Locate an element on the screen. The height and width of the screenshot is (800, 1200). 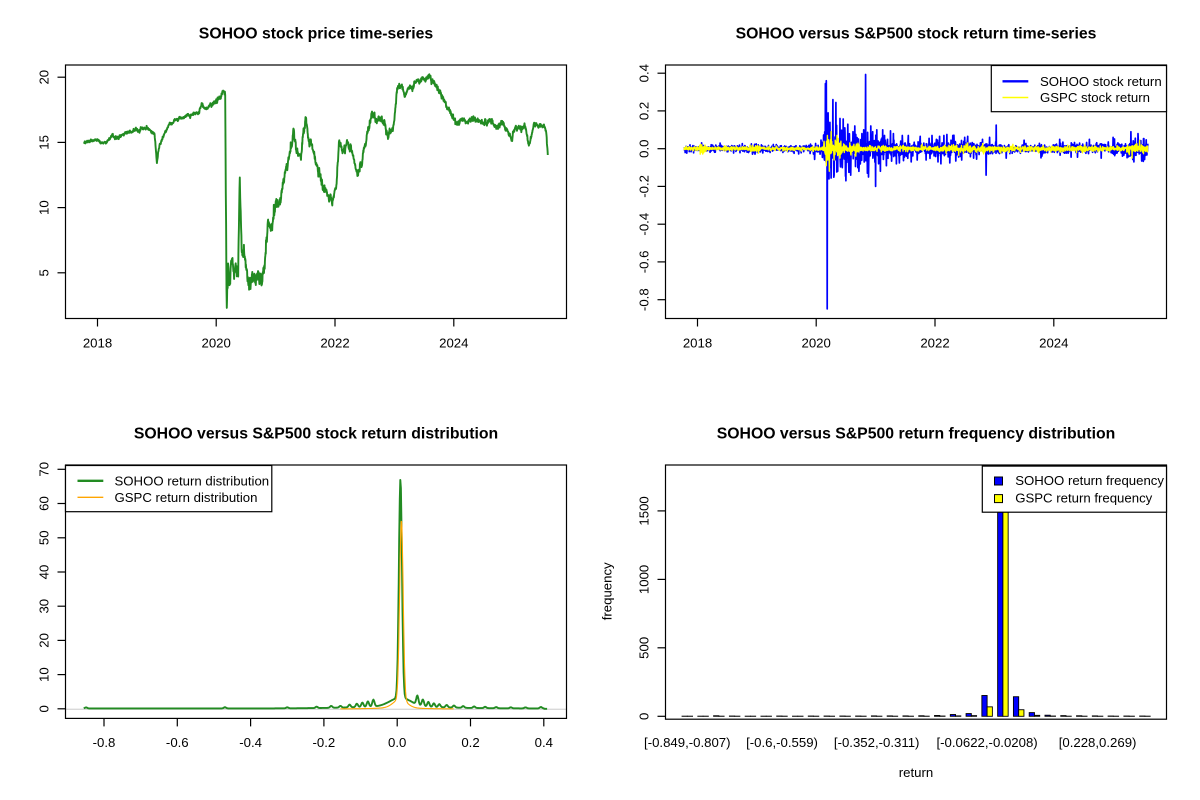
svg-text: GSPC return frequency is located at coordinates (1083, 498).